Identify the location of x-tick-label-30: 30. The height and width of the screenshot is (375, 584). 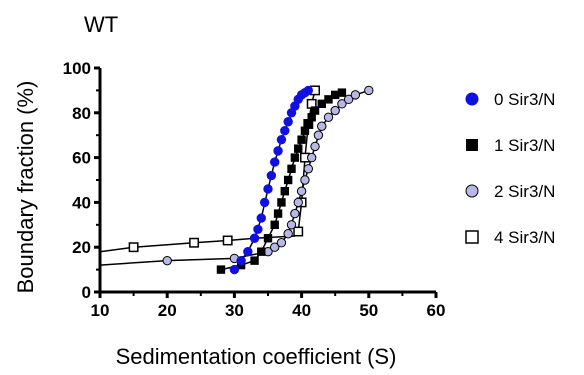
(234, 310).